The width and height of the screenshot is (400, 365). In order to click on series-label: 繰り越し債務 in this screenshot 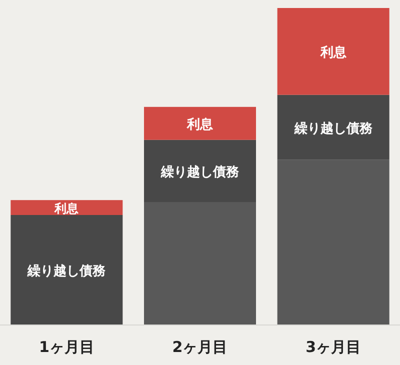, I will do `click(66, 271)`.